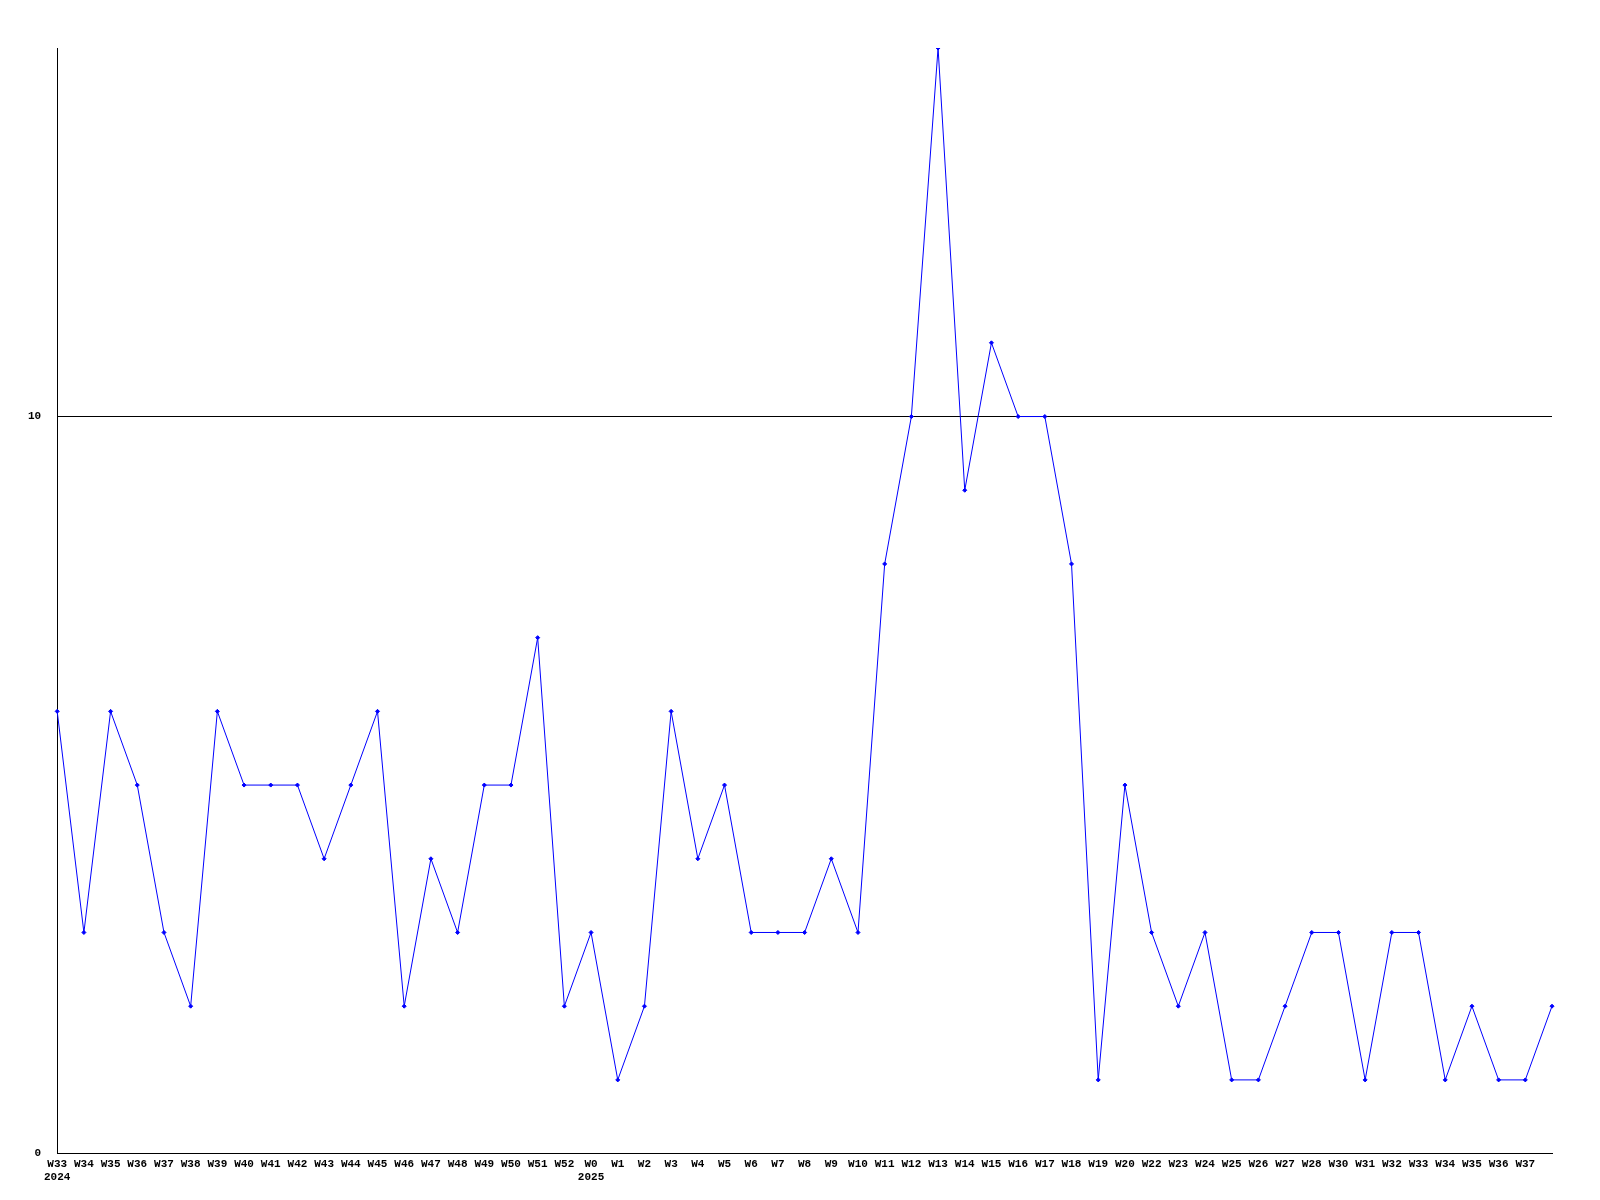 This screenshot has height=1200, width=1600. Describe the element at coordinates (698, 1163) in the screenshot. I see `x-tick-label: W4` at that location.